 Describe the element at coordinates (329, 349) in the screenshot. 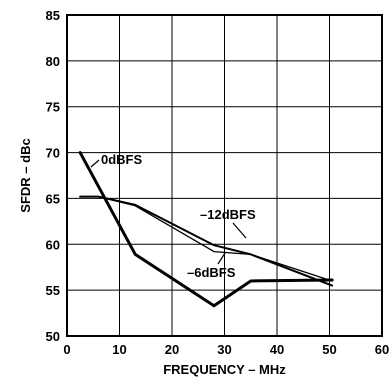

I see `x-tick-label: 50` at that location.